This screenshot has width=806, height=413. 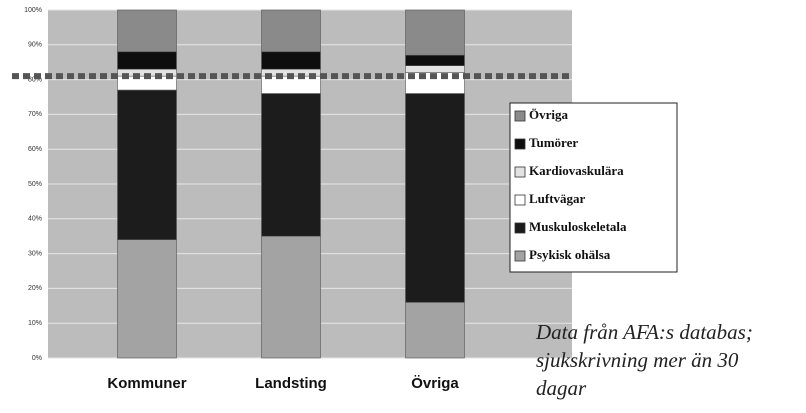 What do you see at coordinates (35, 45) in the screenshot?
I see `y-tick-label: 90%` at bounding box center [35, 45].